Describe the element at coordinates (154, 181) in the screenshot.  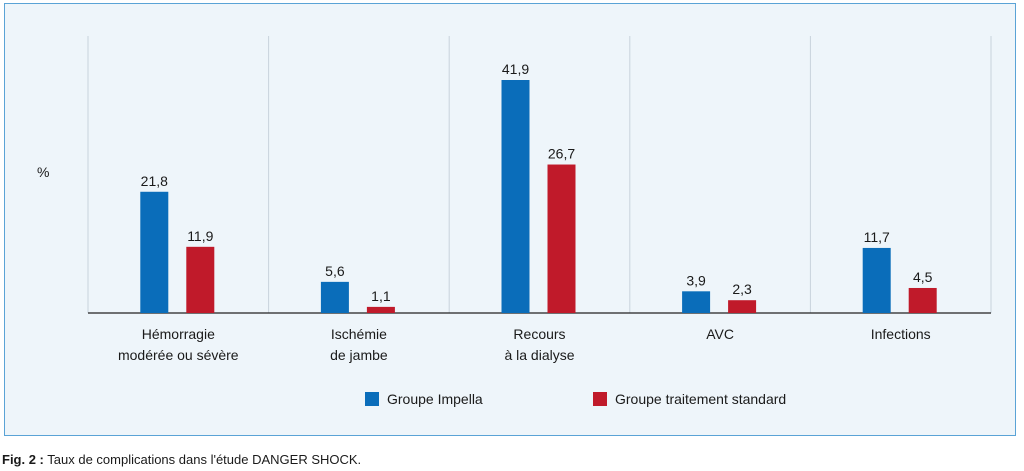
I see `data-label: 21,8` at that location.